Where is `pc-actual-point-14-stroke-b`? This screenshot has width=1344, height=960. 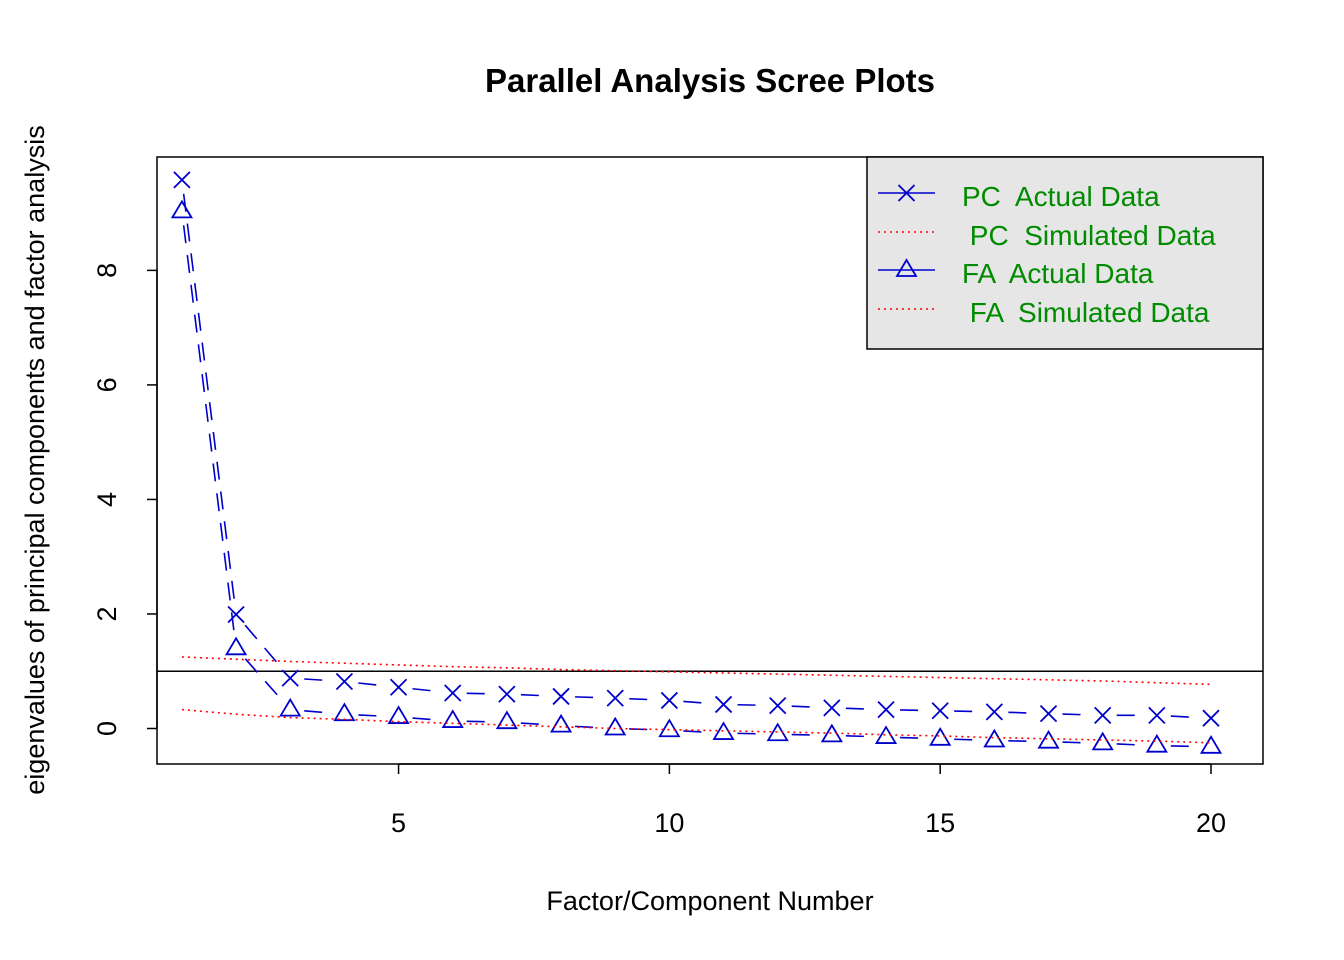
pc-actual-point-14-stroke-b is located at coordinates (886, 709).